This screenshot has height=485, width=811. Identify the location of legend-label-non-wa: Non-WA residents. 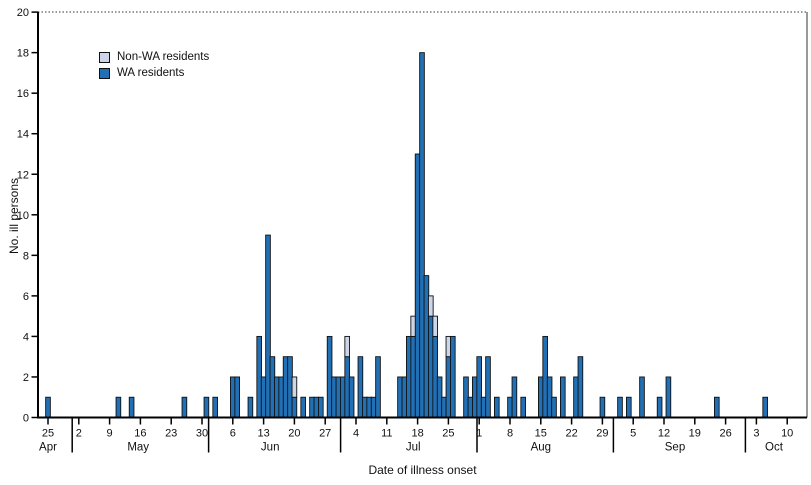
(163, 57).